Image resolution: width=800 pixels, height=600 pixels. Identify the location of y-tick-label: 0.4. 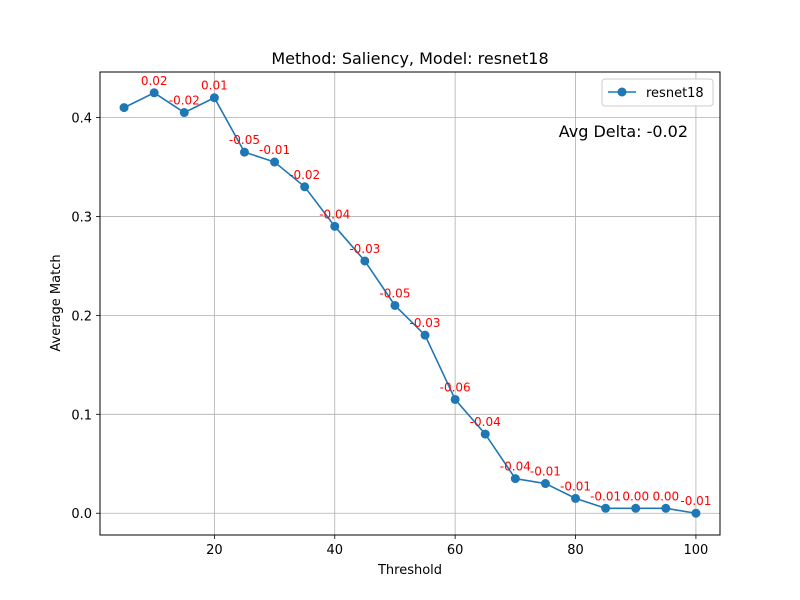
(81, 119).